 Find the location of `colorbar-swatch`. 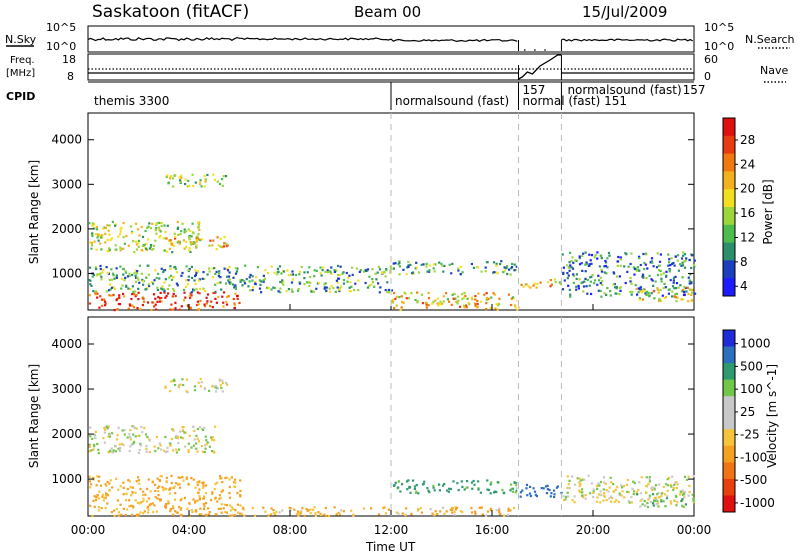

colorbar-swatch is located at coordinates (729, 487).